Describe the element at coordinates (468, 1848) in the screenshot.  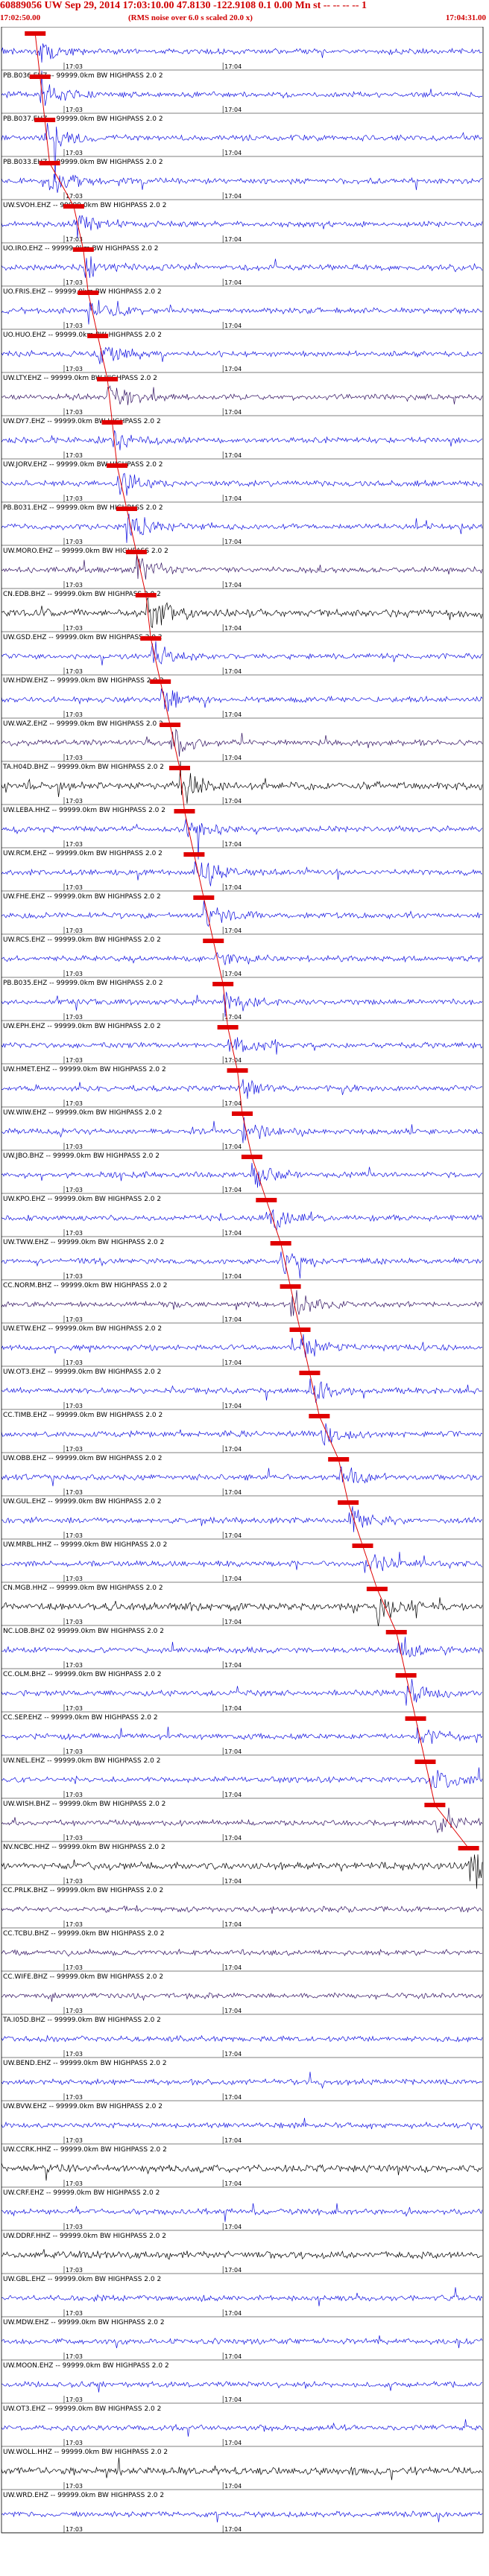
I see `phase-pick-marker` at that location.